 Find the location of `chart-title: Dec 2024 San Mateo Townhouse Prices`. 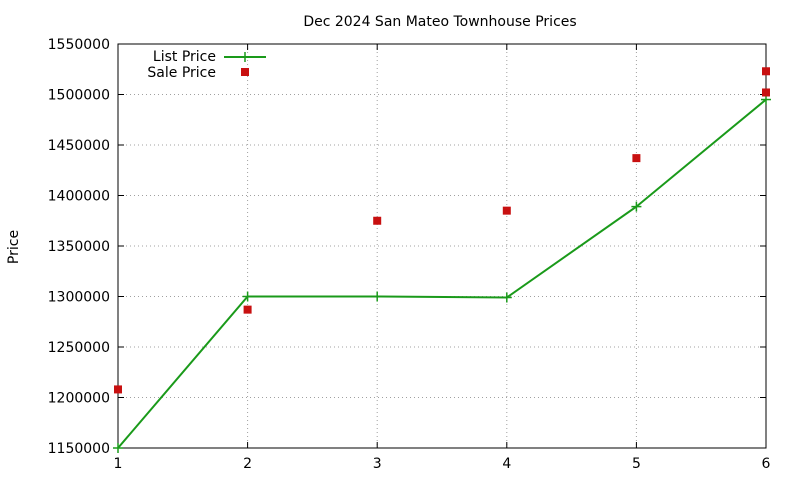

chart-title: Dec 2024 San Mateo Townhouse Prices is located at coordinates (439, 22).